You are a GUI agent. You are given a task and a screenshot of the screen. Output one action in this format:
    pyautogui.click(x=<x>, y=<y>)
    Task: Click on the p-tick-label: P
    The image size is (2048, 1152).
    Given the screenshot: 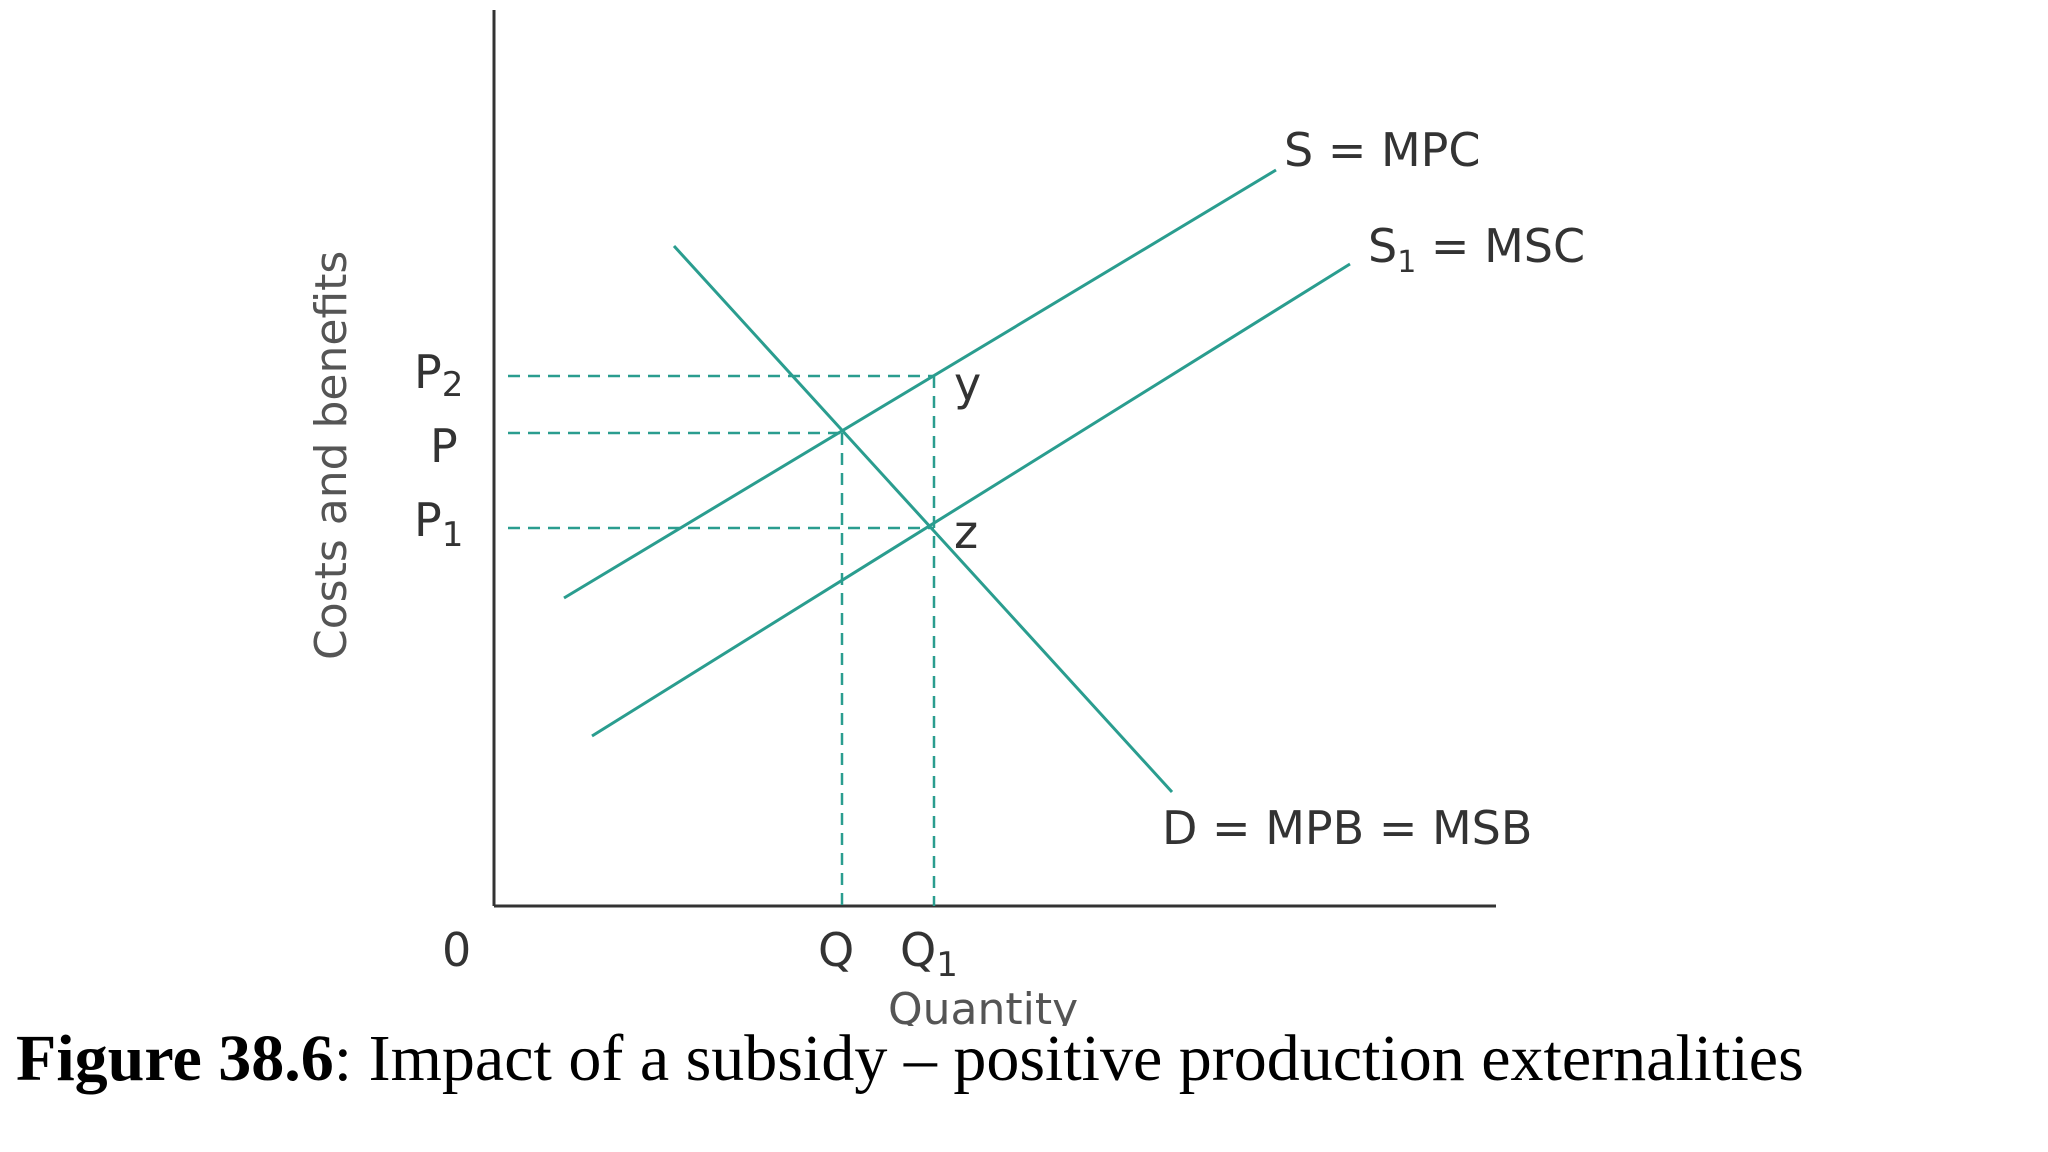 What is the action you would take?
    pyautogui.click(x=444, y=446)
    